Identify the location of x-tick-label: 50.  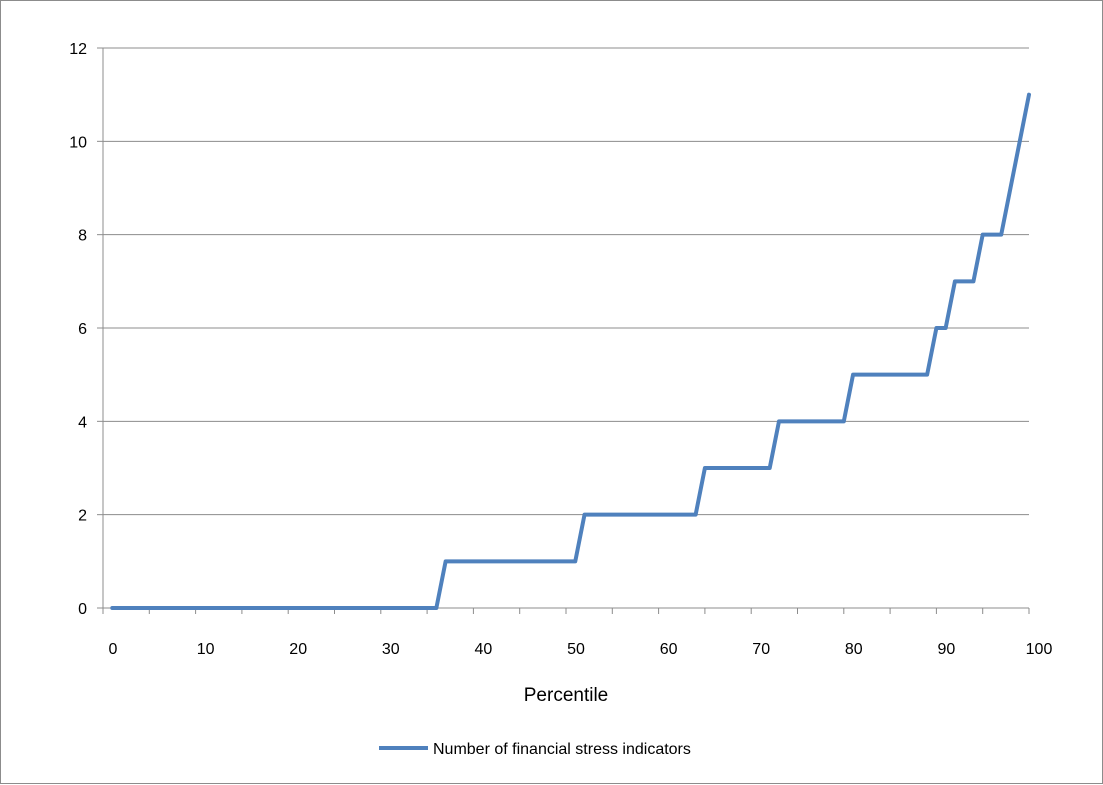
(576, 649).